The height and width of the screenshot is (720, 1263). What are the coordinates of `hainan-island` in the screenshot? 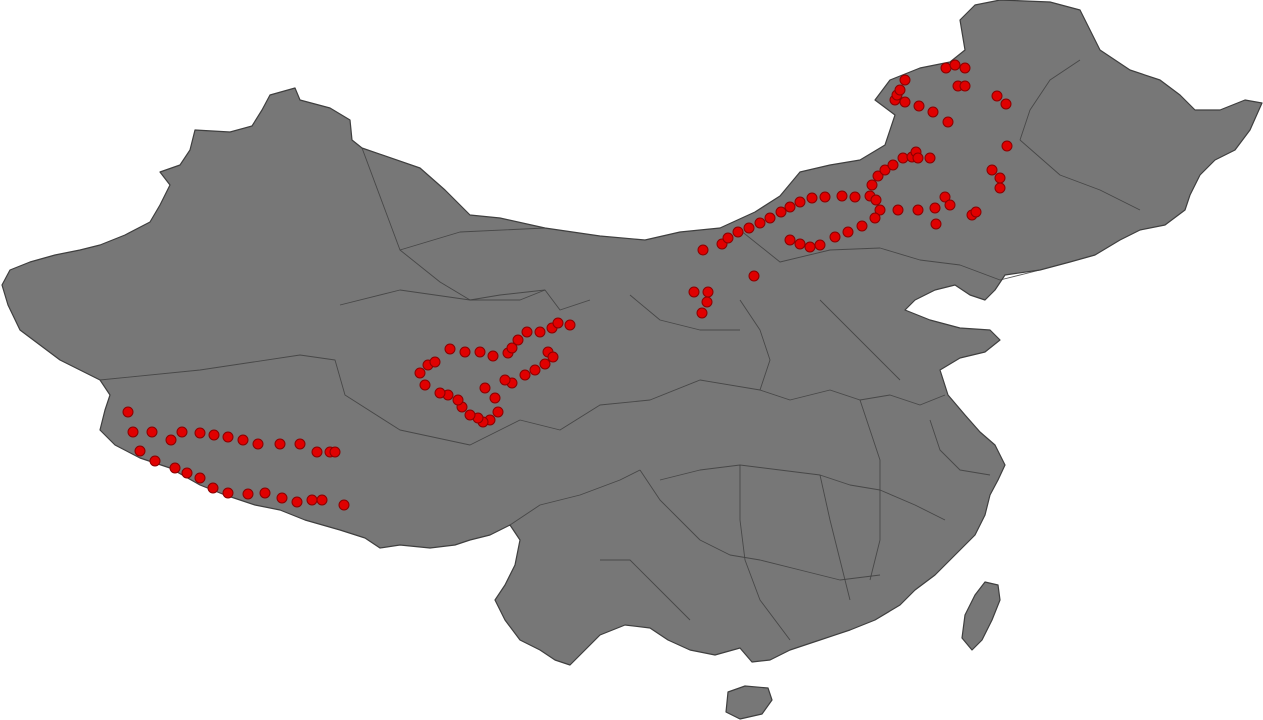 It's located at (749, 702).